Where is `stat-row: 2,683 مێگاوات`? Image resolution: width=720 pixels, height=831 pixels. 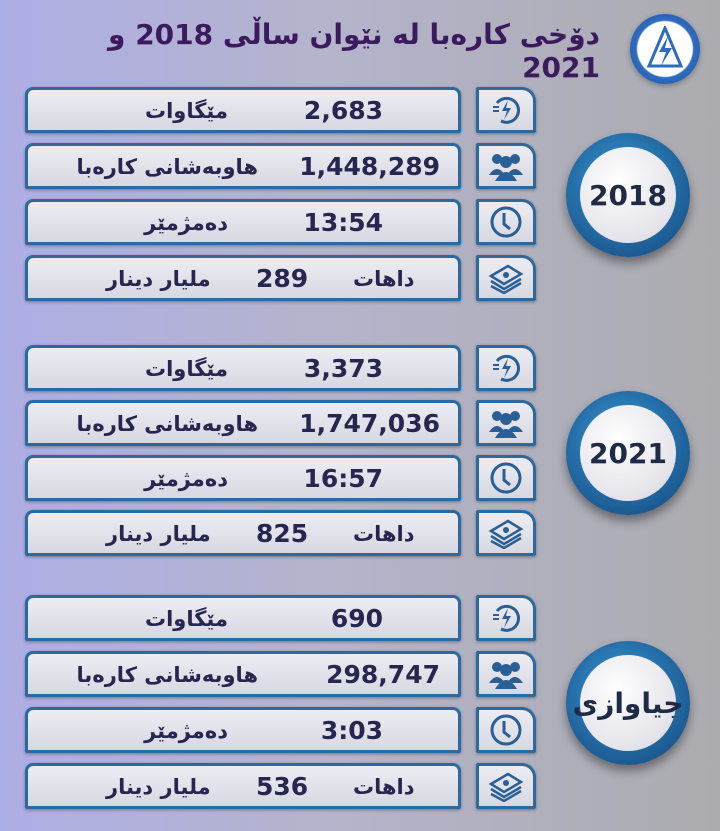 stat-row: 2,683 مێگاوات is located at coordinates (243, 110).